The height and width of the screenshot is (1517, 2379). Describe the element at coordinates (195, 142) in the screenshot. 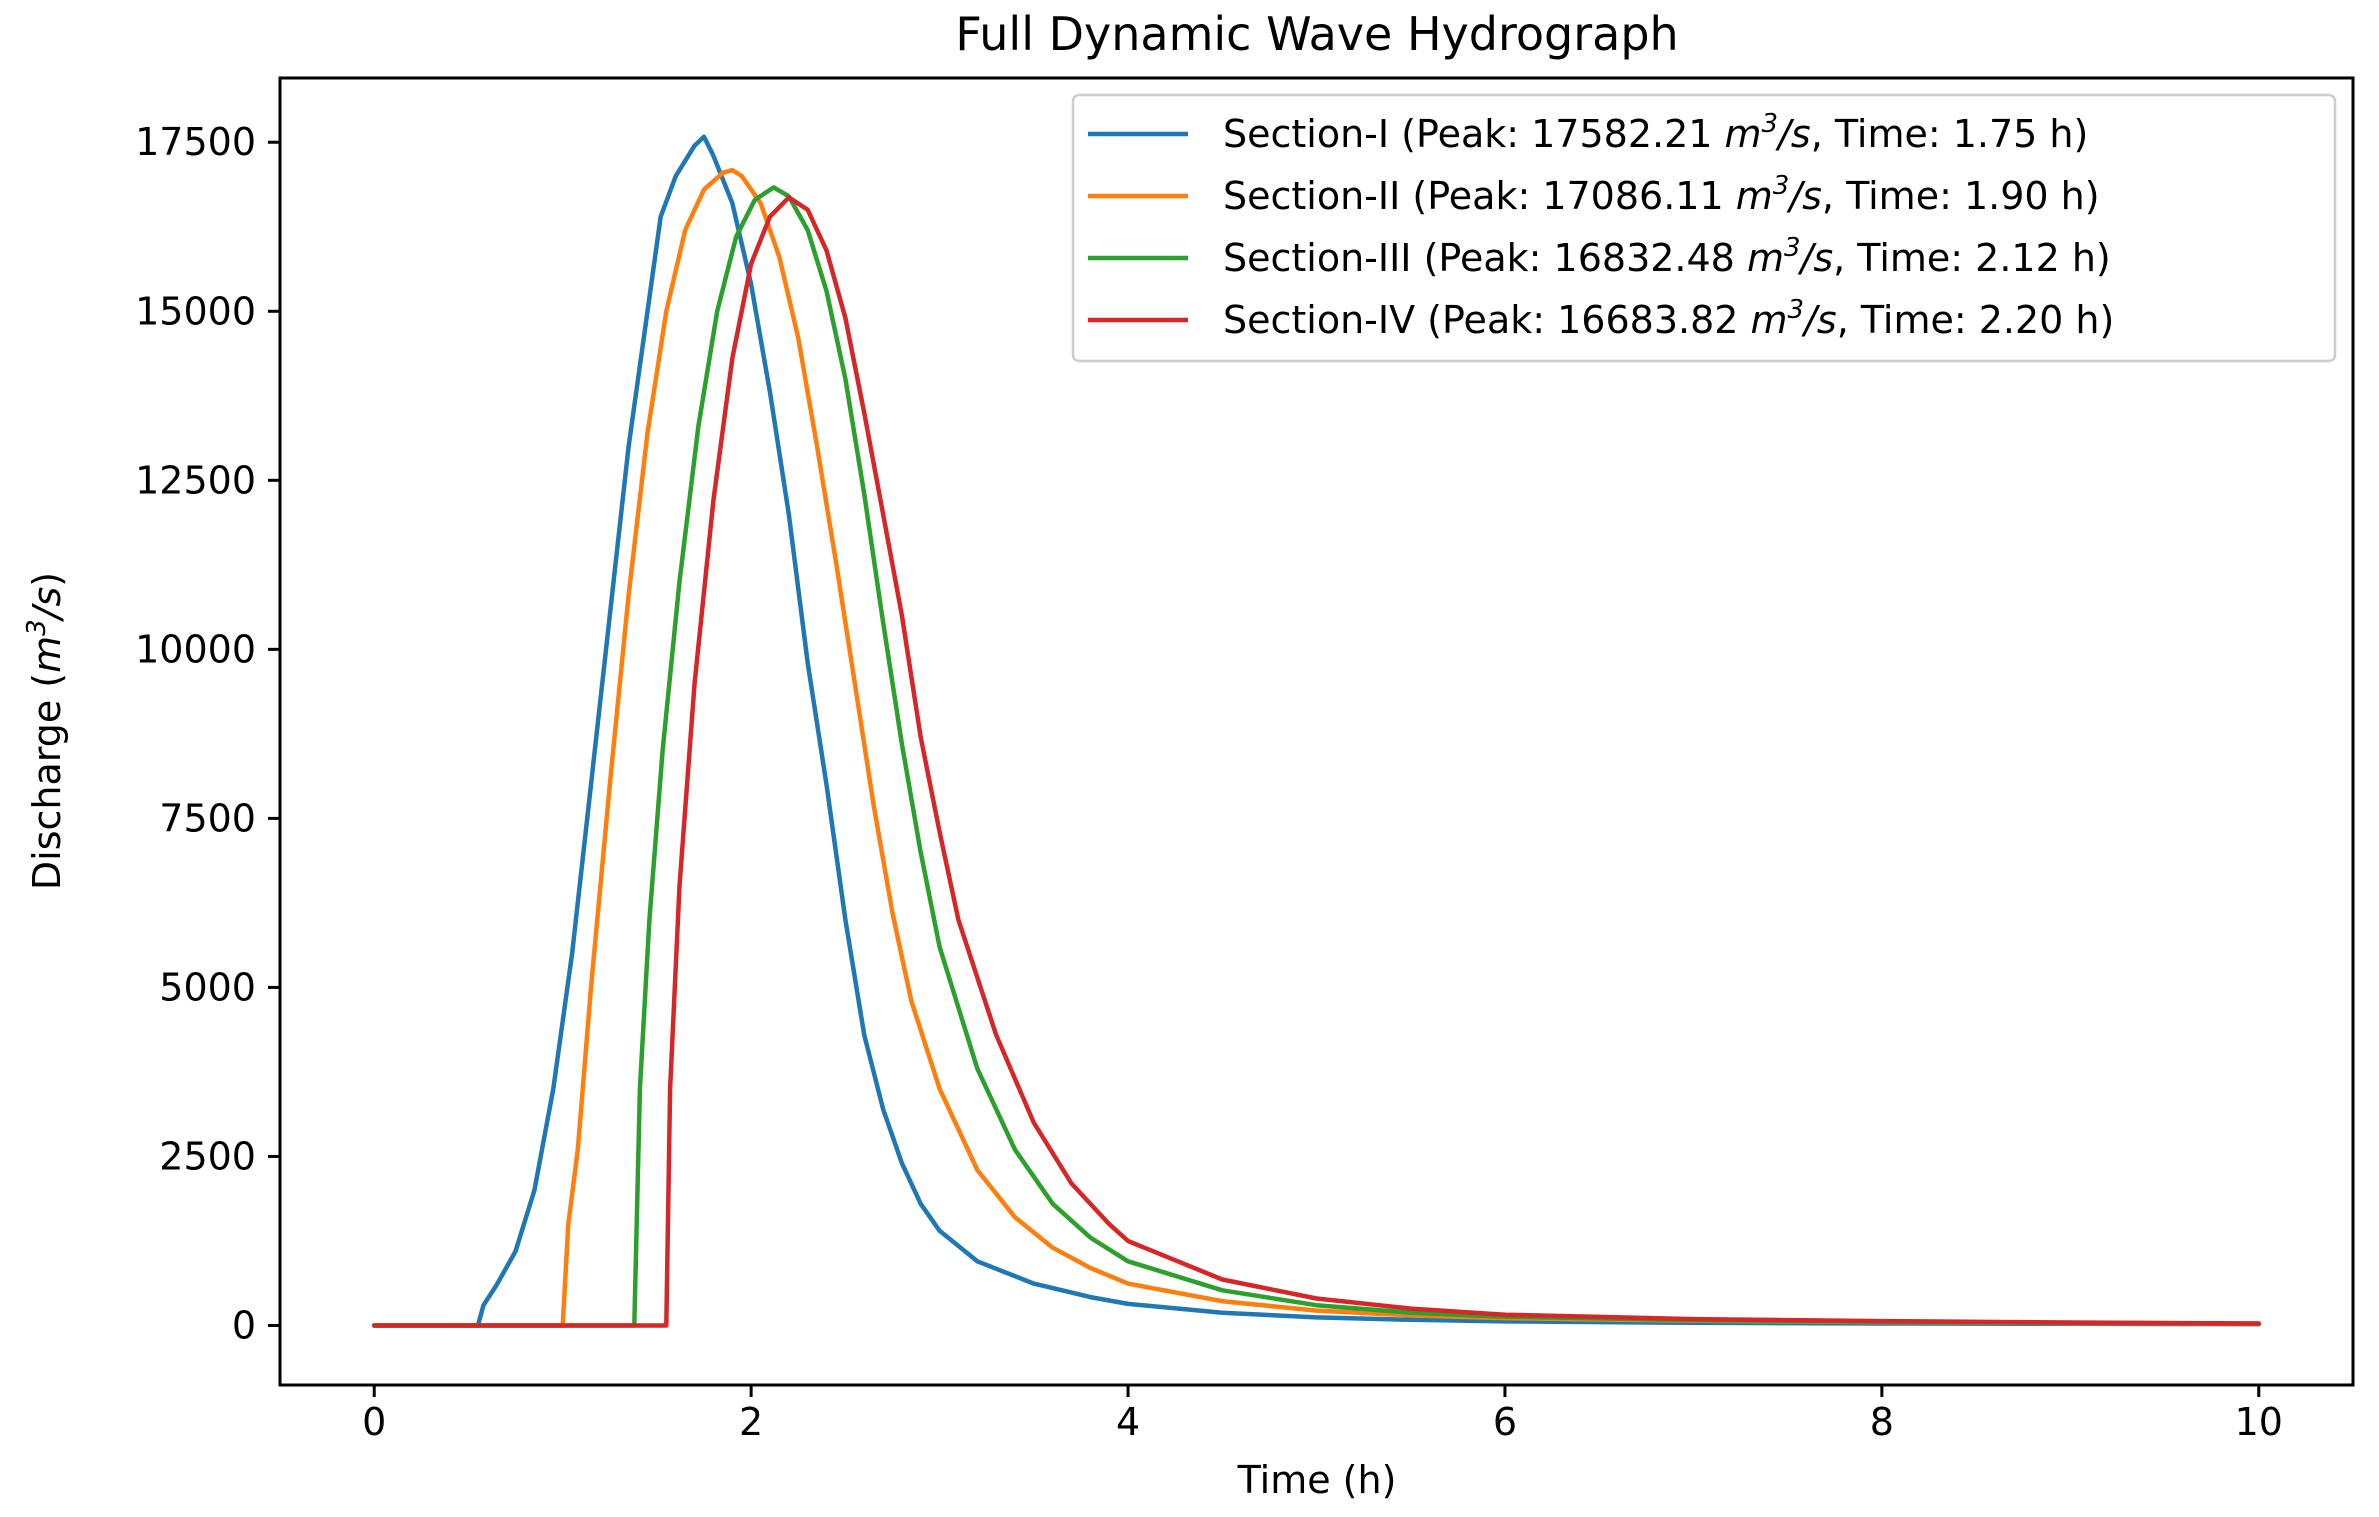

I see `y-tick-label: 17500` at that location.